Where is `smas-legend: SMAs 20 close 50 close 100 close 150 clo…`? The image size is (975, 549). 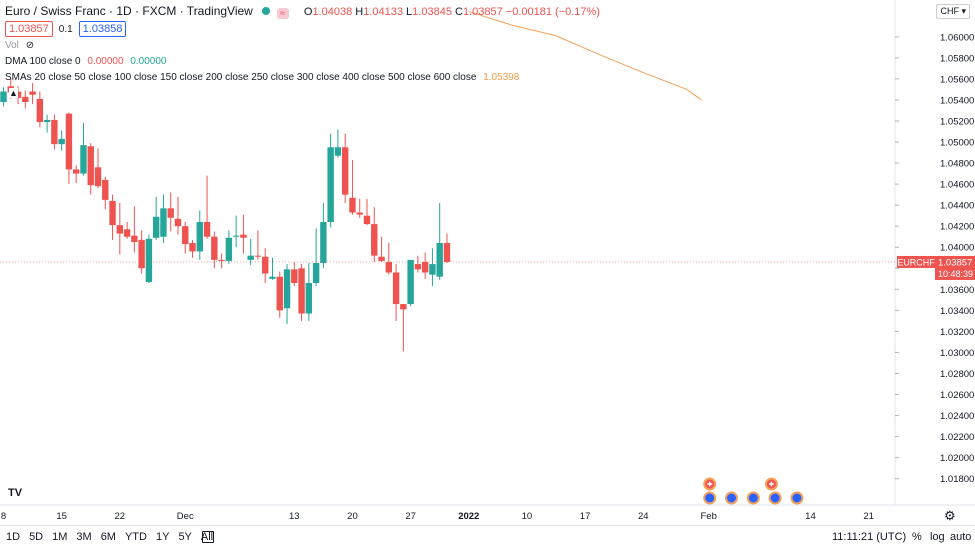 smas-legend: SMAs 20 close 50 close 100 close 150 clo… is located at coordinates (262, 77).